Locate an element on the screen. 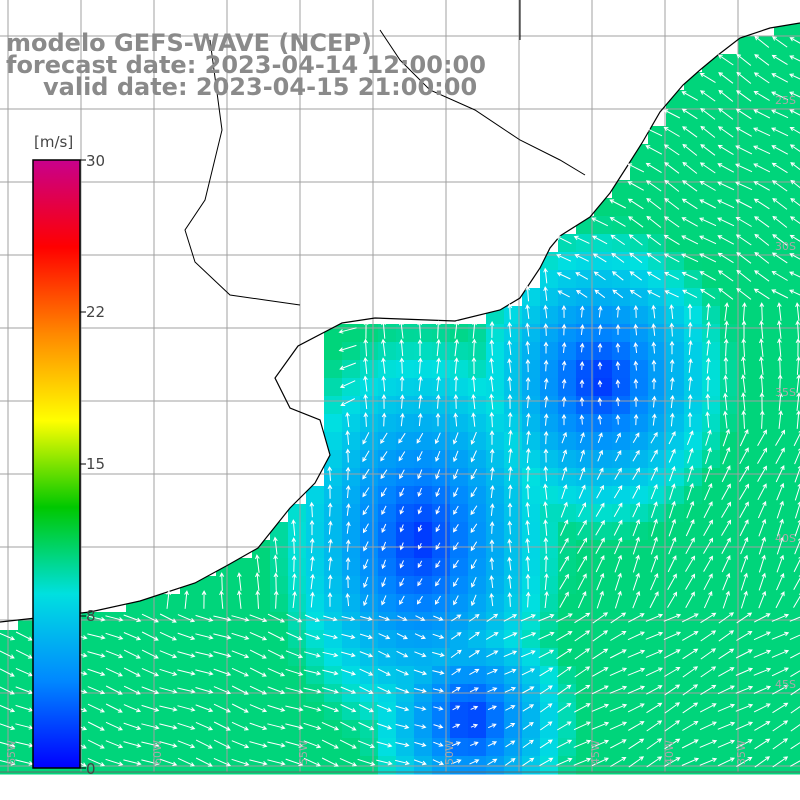  lon-label-55w: 55W is located at coordinates (303, 752).